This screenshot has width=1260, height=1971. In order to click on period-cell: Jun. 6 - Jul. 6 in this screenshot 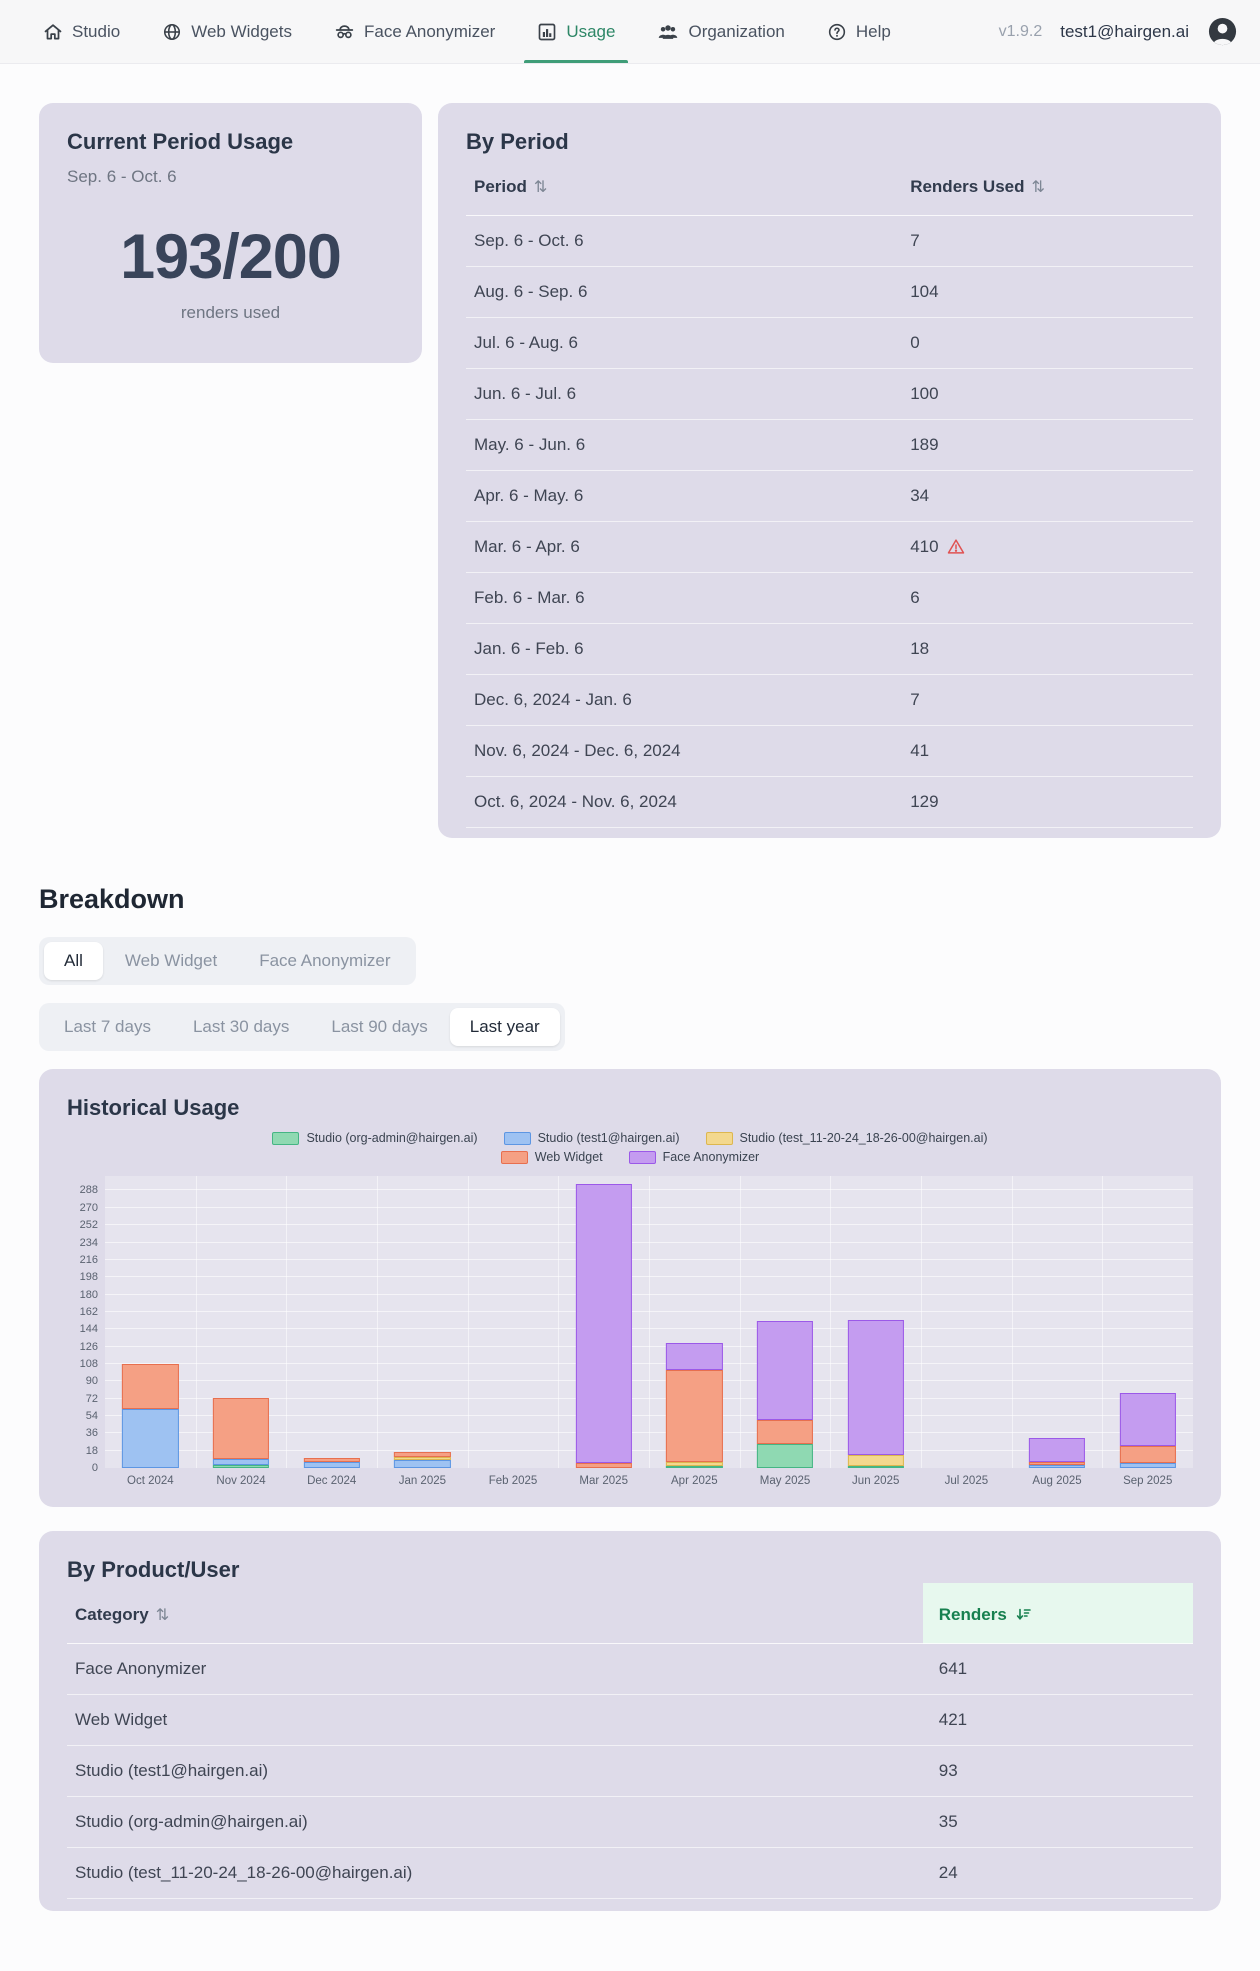, I will do `click(684, 394)`.